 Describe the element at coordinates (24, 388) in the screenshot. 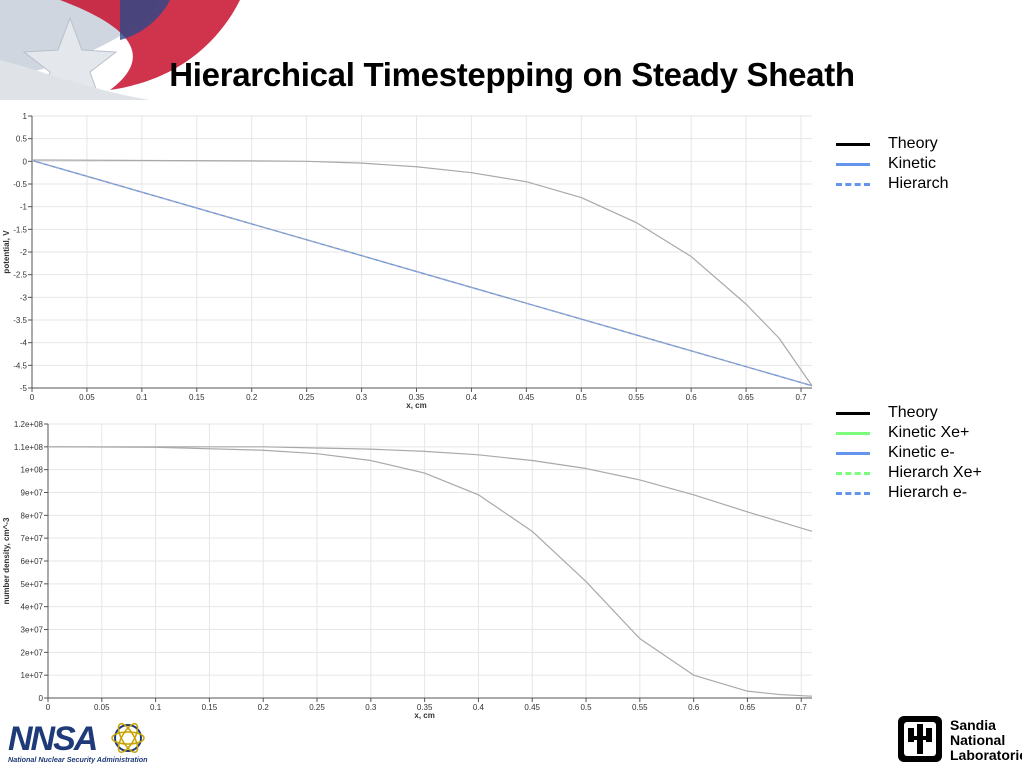

I see `y-tick-label: -5` at that location.